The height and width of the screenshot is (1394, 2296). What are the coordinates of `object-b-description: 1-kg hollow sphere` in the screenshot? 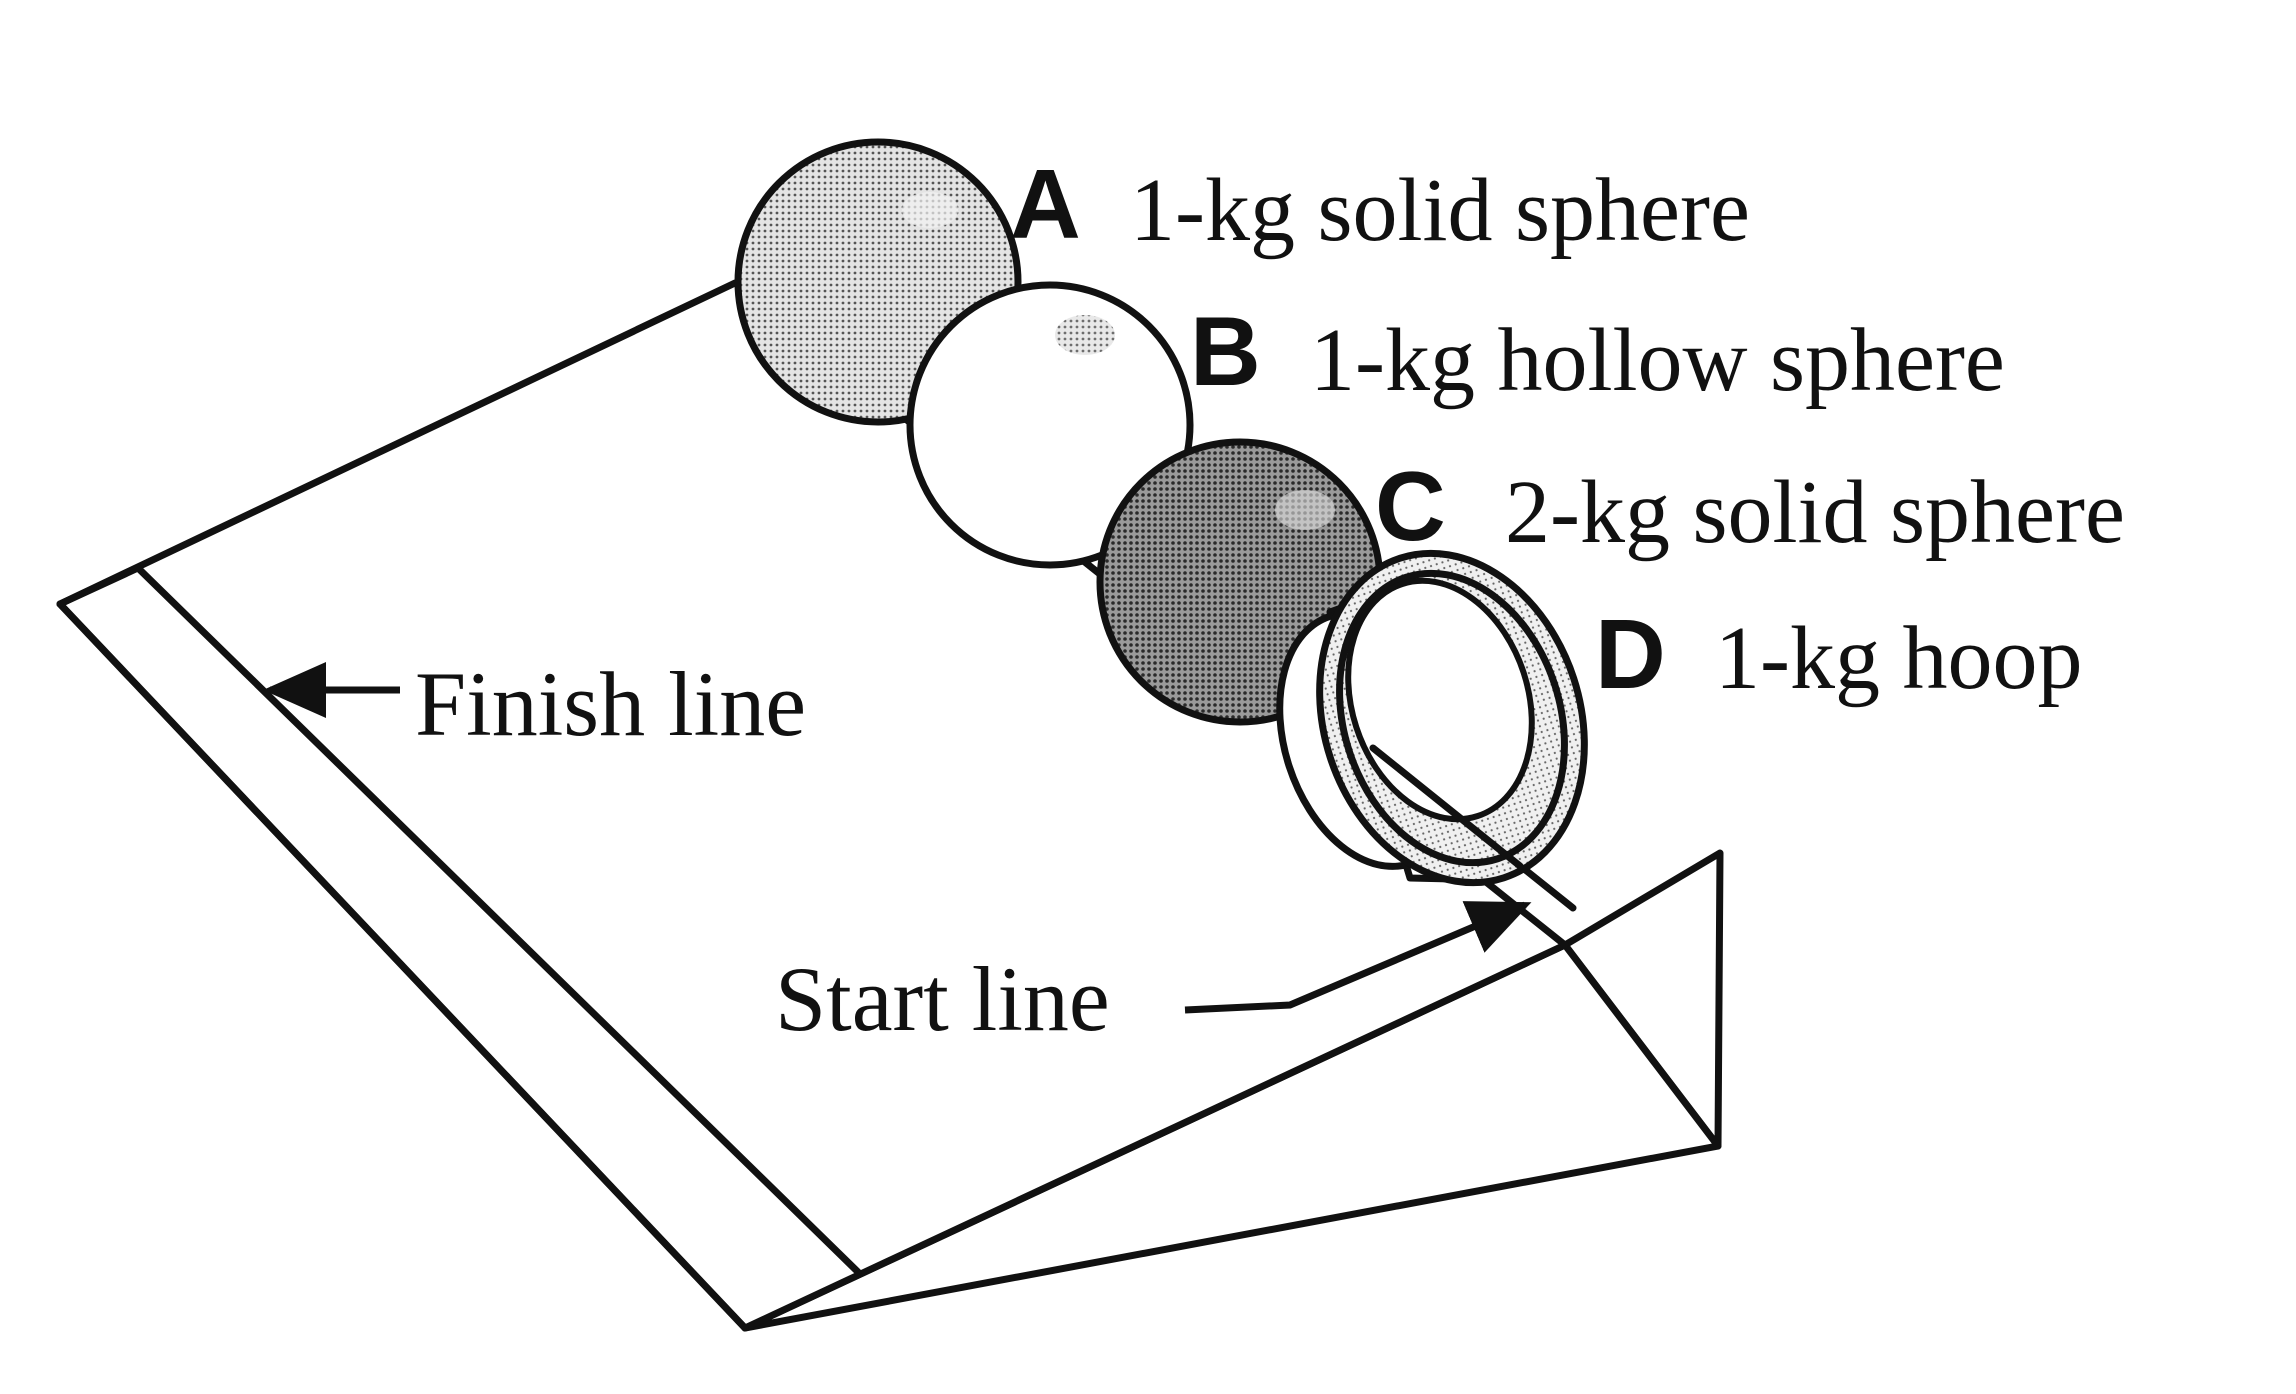 It's located at (1657, 360).